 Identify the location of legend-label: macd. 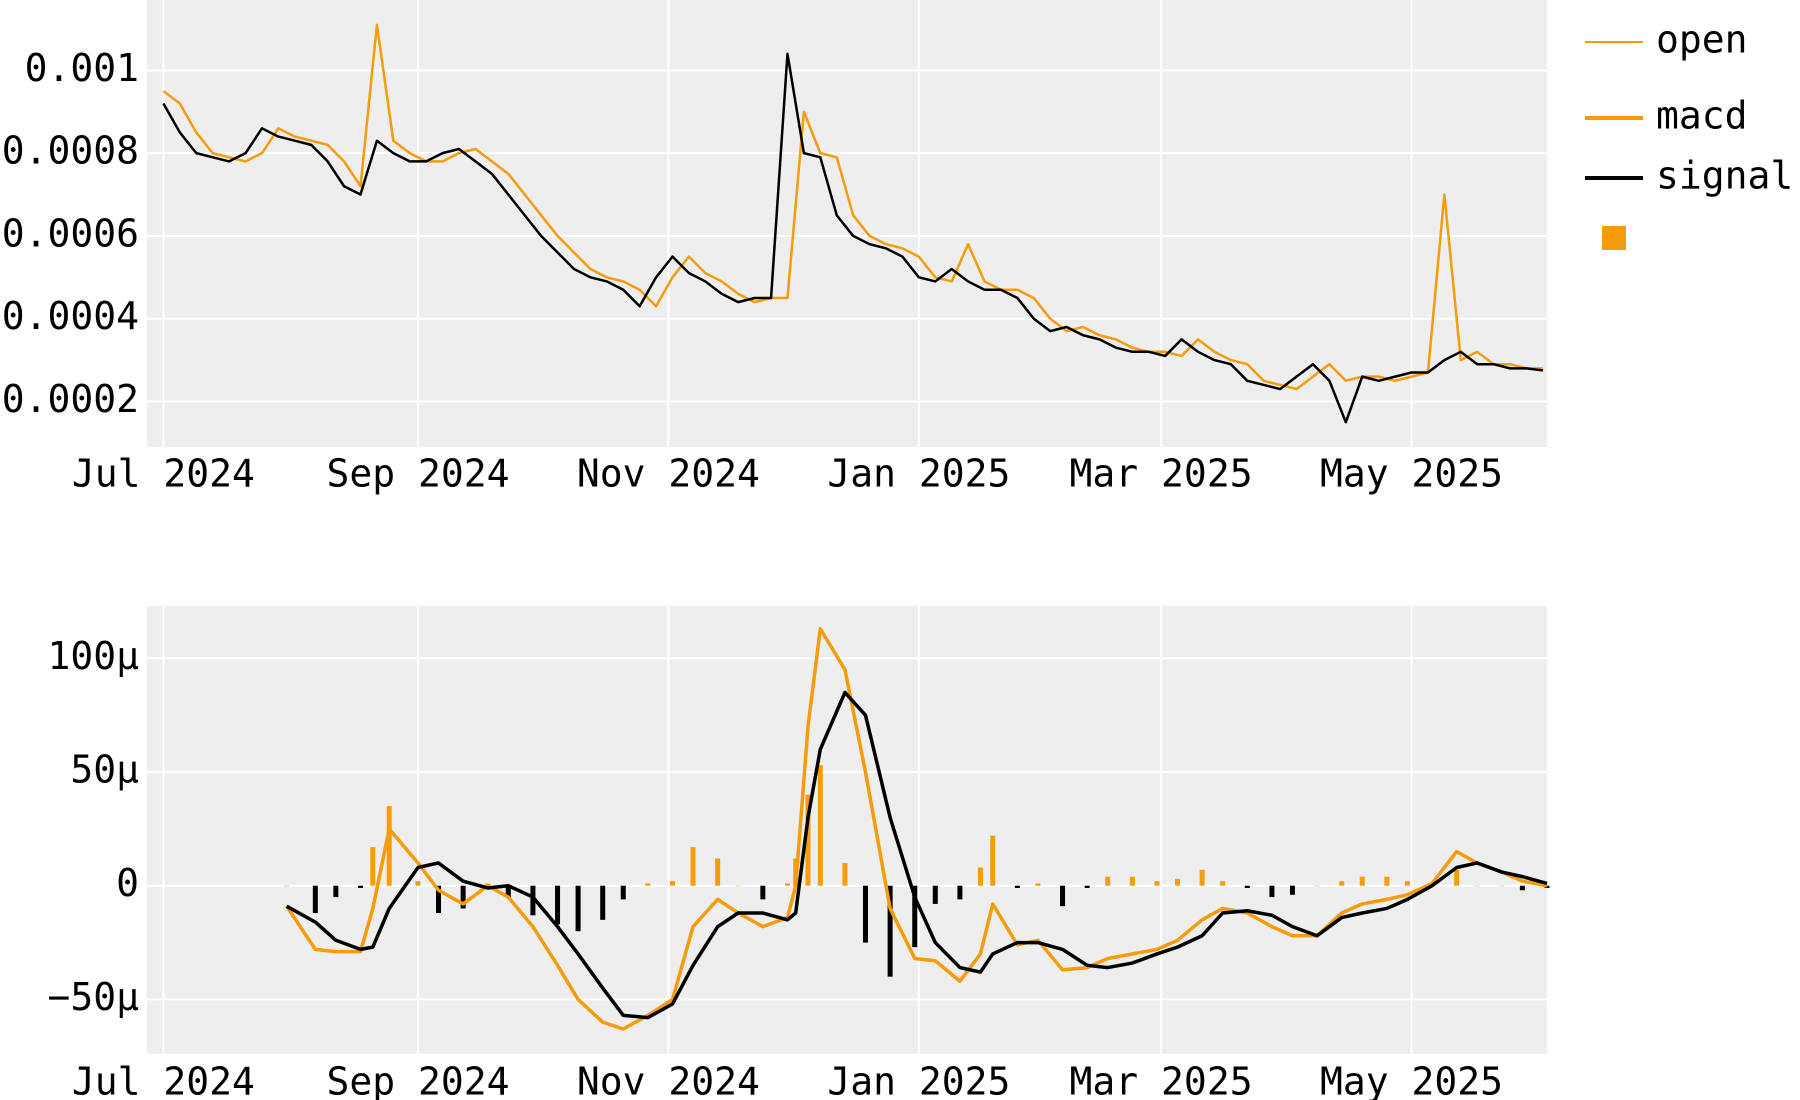
(1702, 116).